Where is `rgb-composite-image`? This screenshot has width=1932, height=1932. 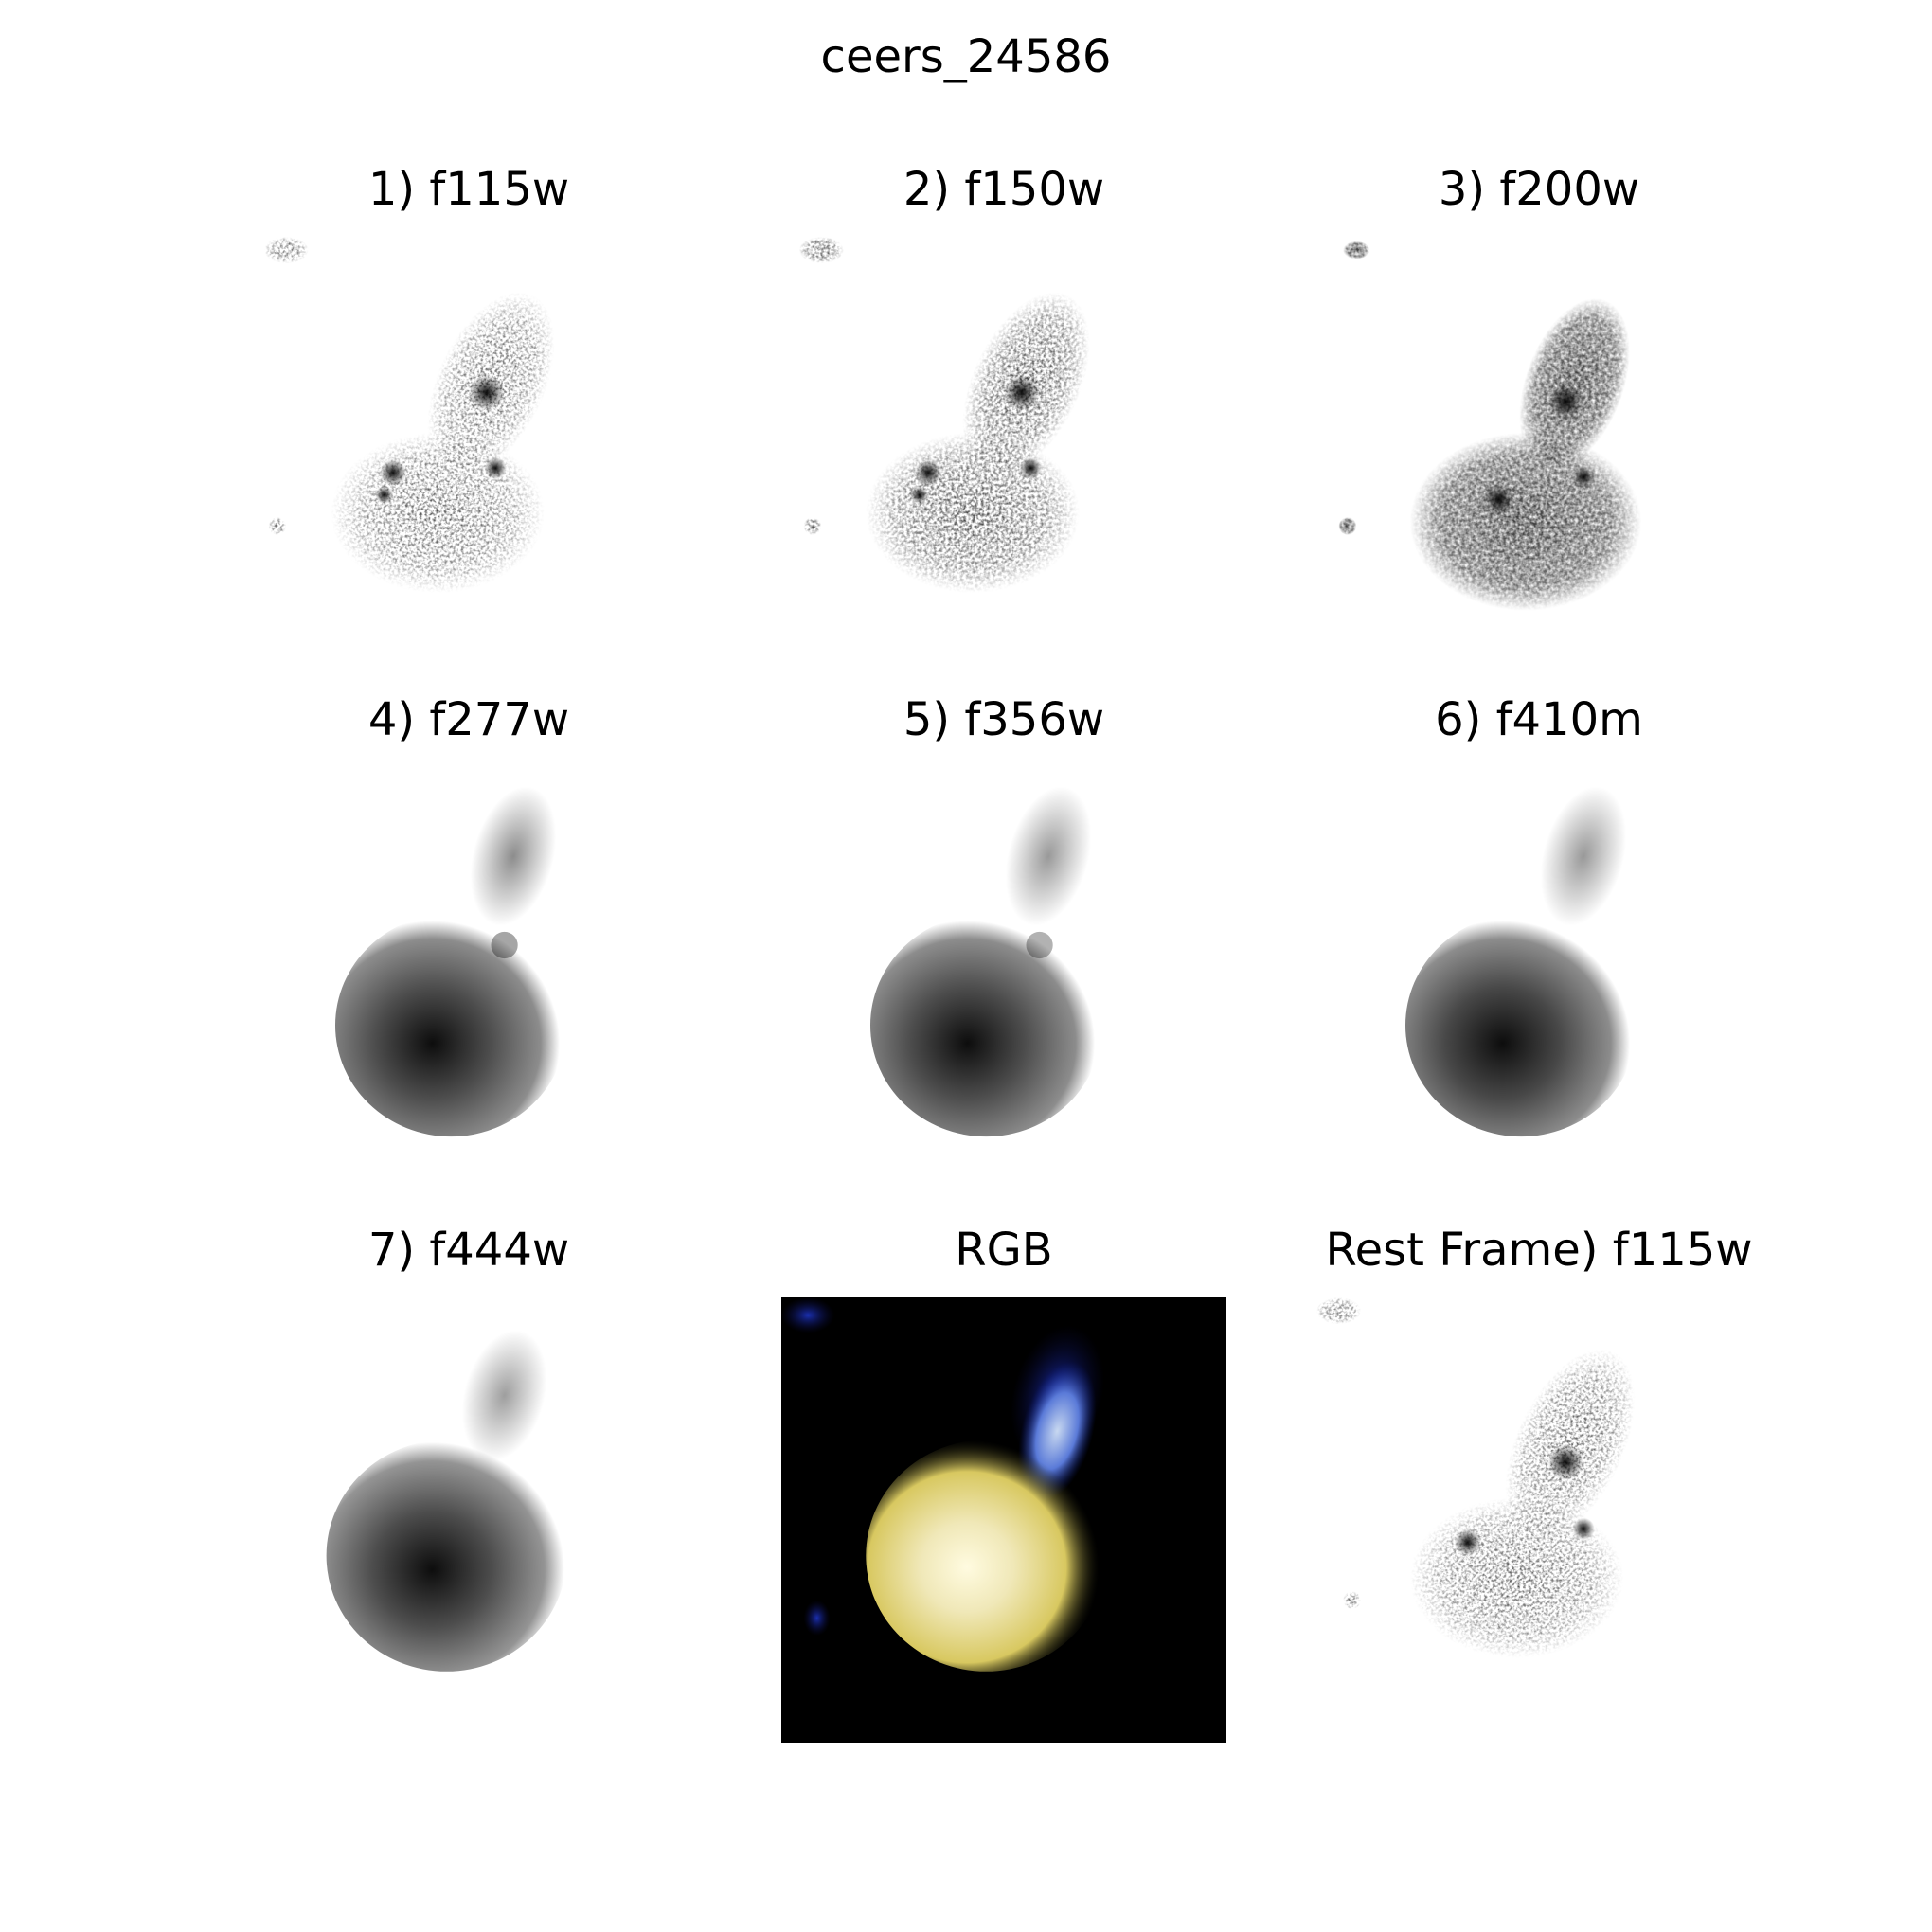 rgb-composite-image is located at coordinates (1003, 1520).